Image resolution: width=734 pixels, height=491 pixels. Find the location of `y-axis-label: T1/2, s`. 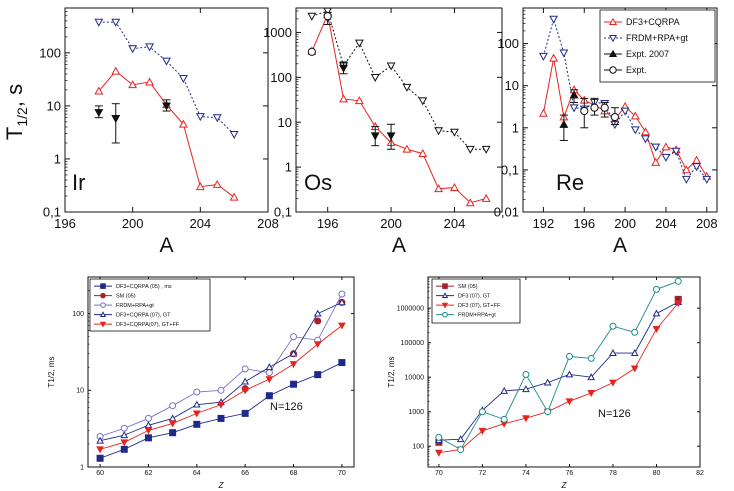

y-axis-label: T1/2, s is located at coordinates (16, 112).